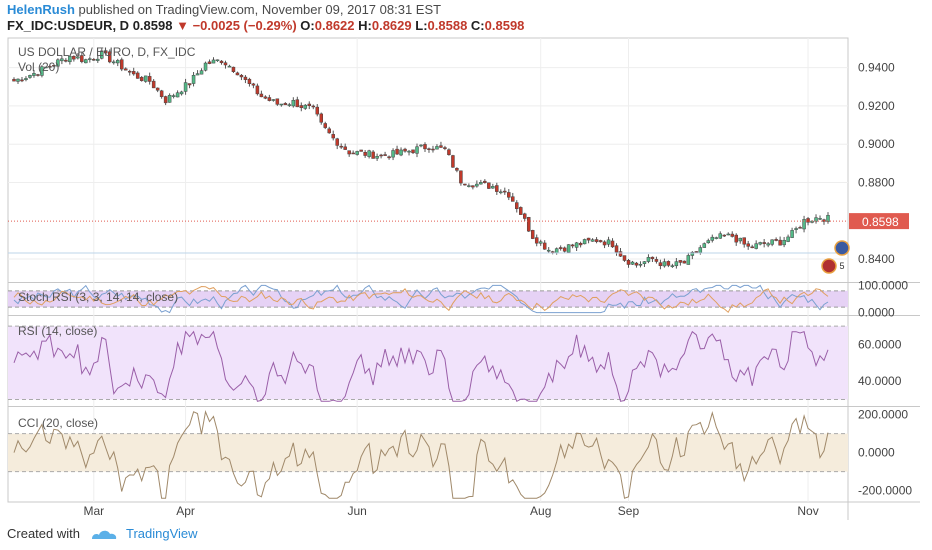 The image size is (932, 550). Describe the element at coordinates (41, 9) in the screenshot. I see `author-link: HelenRush` at that location.